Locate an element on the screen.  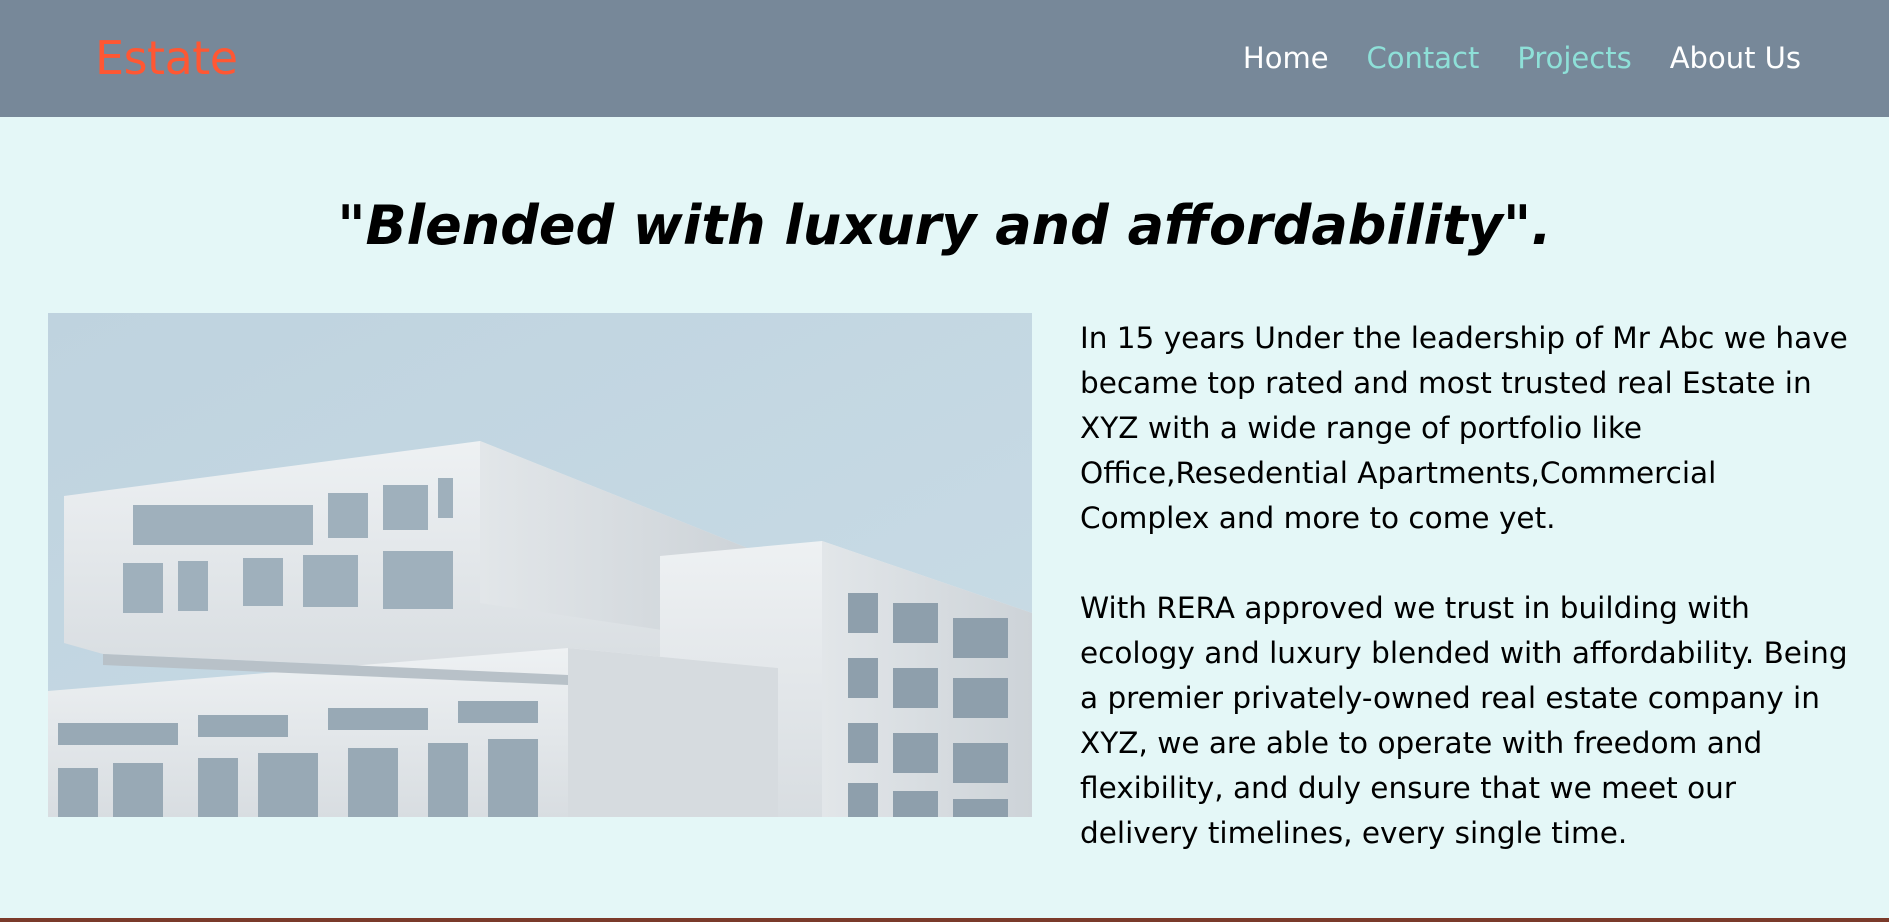
nav-link-contact: Contact is located at coordinates (1423, 58).